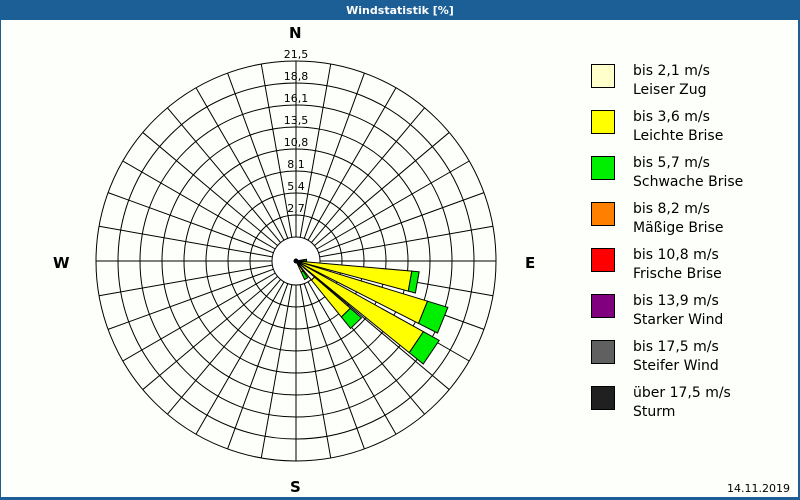 The image size is (800, 500). I want to click on legend-desc: Sturm, so click(654, 412).